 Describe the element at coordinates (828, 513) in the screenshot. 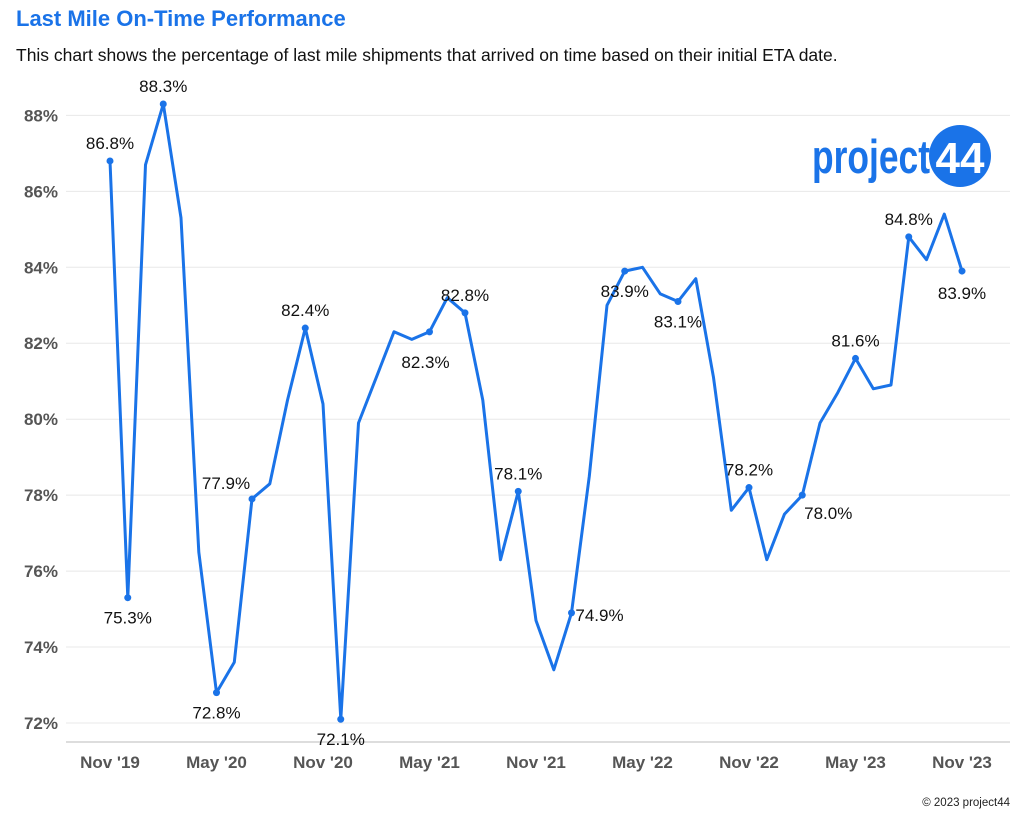

I see `data-label: 78.0%` at that location.